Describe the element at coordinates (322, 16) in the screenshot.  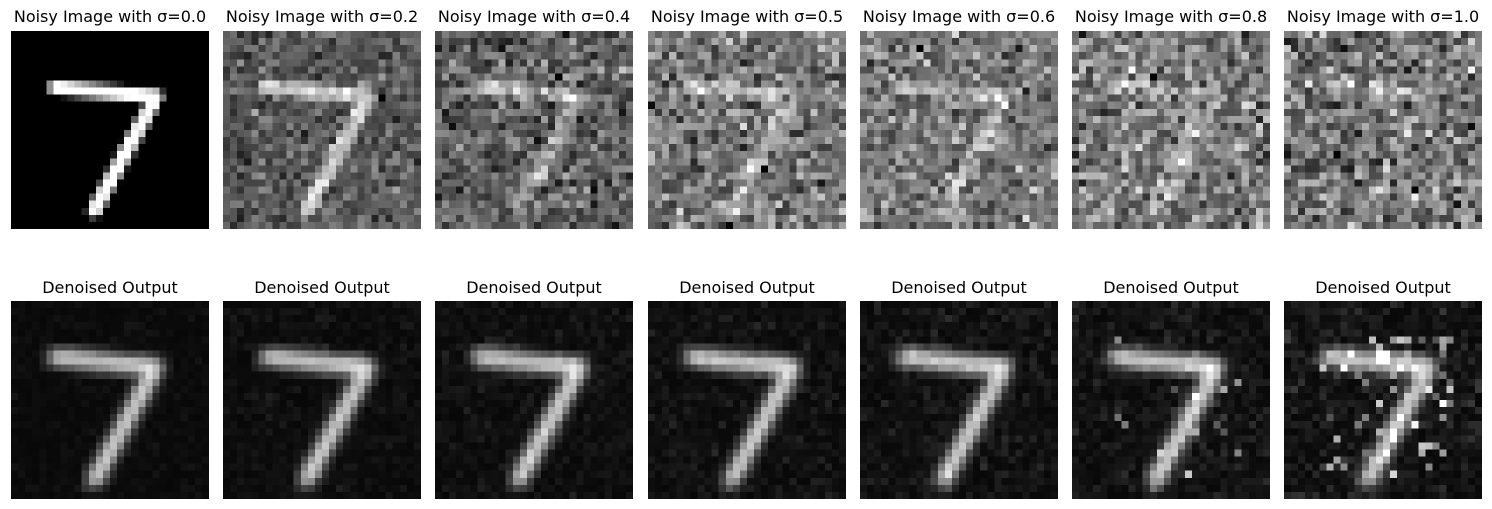
I see `noisy-panel-title: Noisy Image with σ=0.2` at that location.